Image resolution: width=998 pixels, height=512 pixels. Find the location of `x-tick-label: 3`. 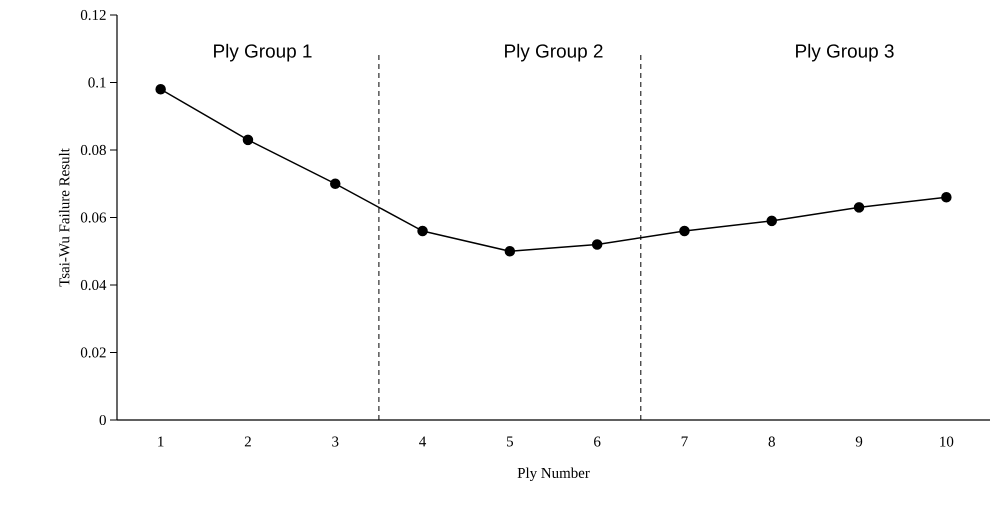

x-tick-label: 3 is located at coordinates (335, 441).